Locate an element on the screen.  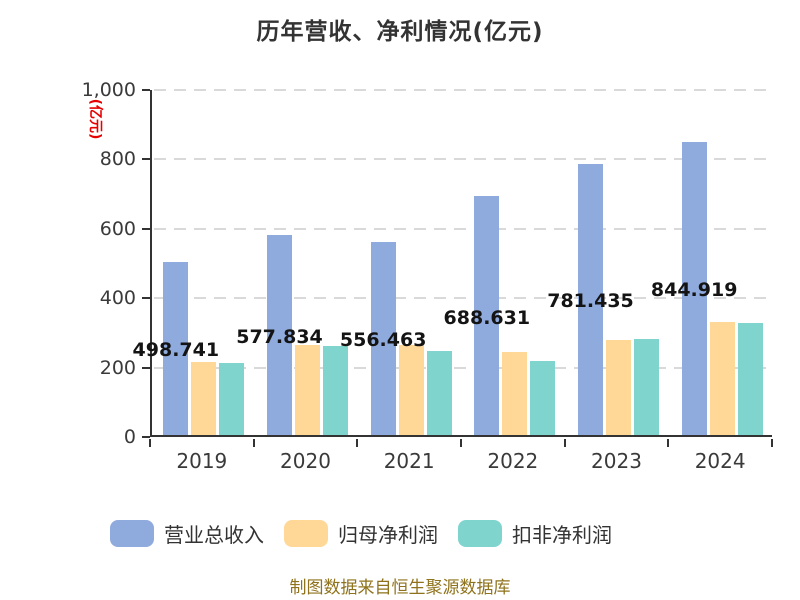
bar-non-gaap-net-profit-2019 is located at coordinates (232, 398).